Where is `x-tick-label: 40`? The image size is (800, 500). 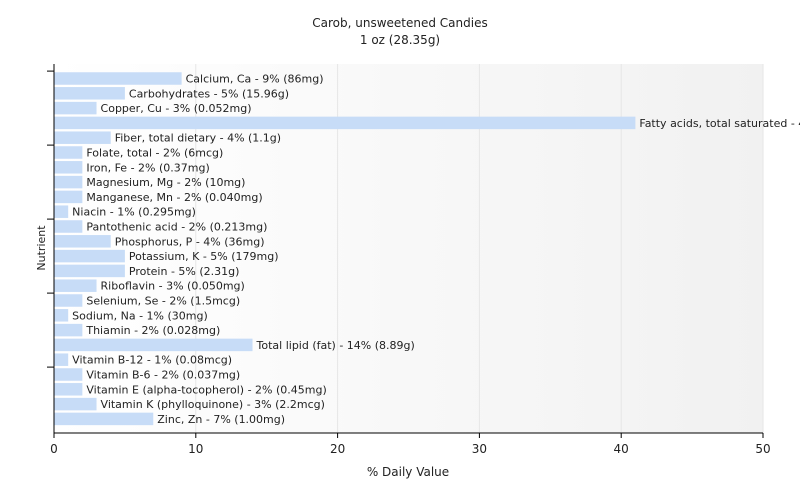
x-tick-label: 40 is located at coordinates (621, 449).